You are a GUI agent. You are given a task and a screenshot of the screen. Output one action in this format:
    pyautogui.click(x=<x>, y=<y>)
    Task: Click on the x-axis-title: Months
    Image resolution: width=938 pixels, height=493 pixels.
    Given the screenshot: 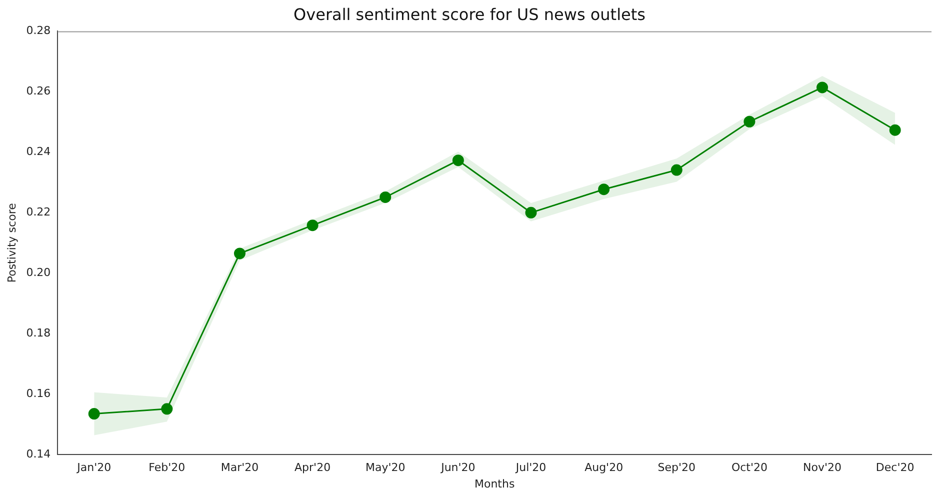 What is the action you would take?
    pyautogui.click(x=494, y=483)
    